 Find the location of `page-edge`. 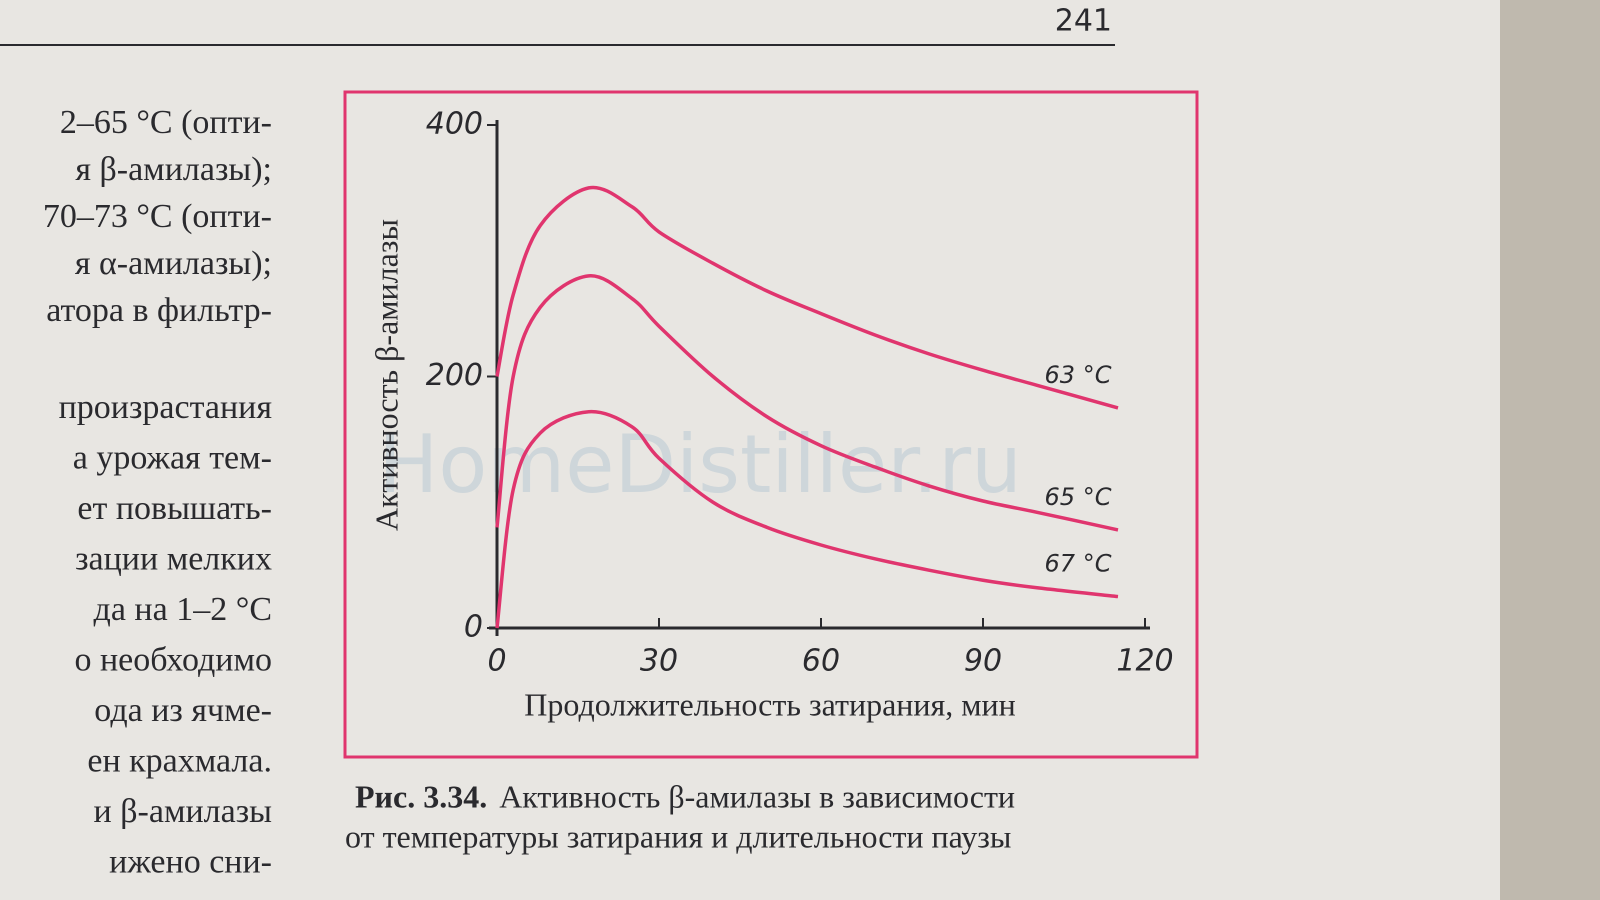

page-edge is located at coordinates (1550, 450).